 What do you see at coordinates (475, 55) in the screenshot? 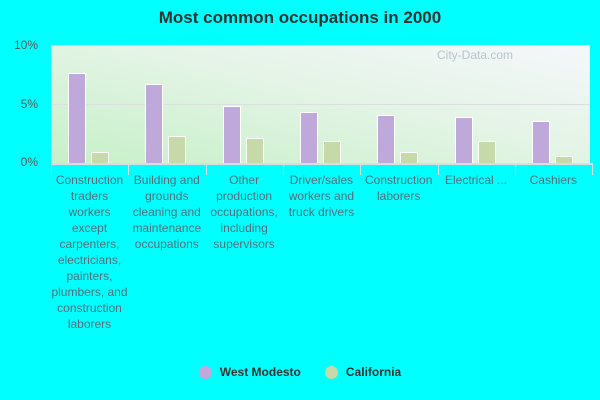
I see `watermark: City-Data.com` at bounding box center [475, 55].